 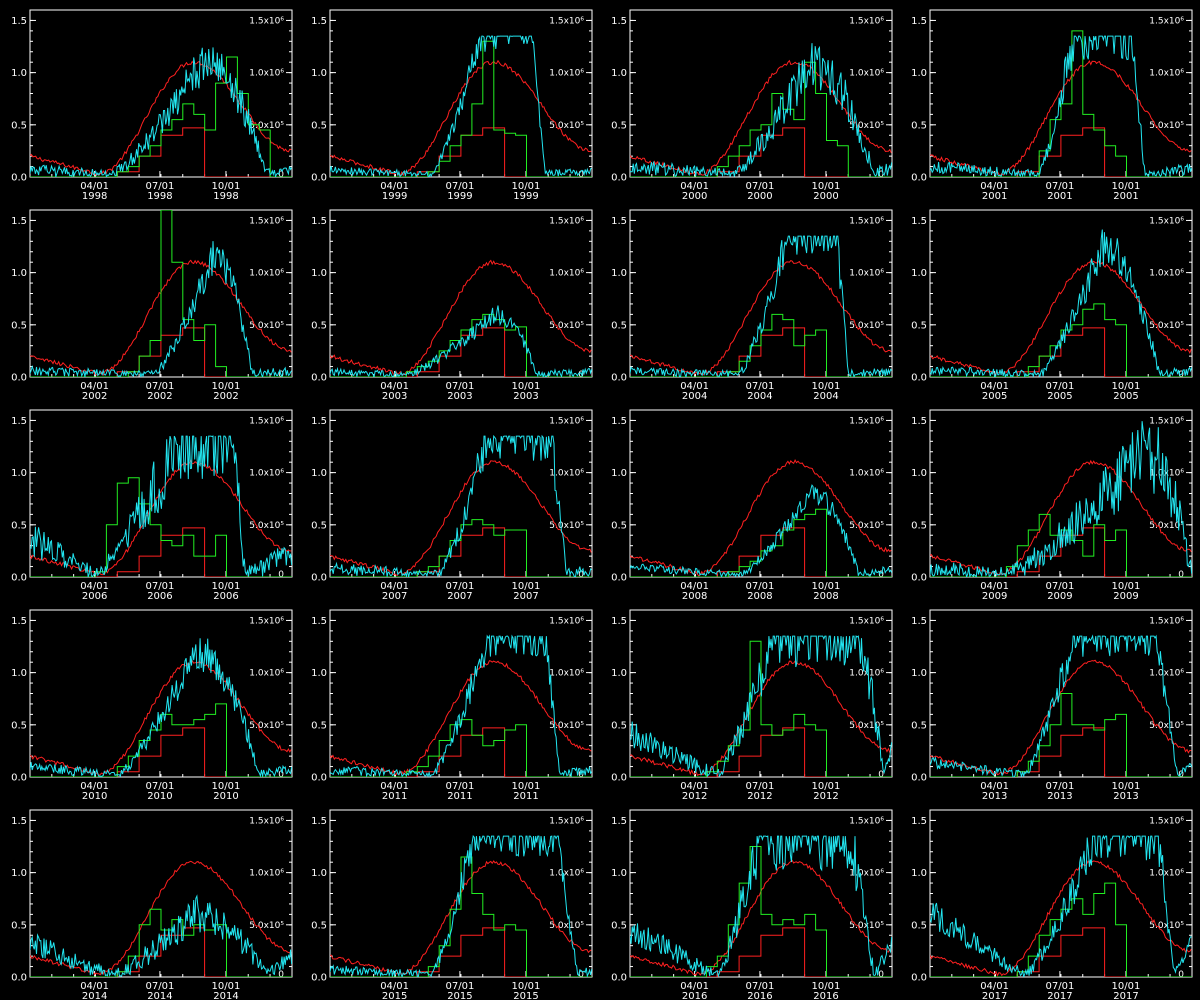 What do you see at coordinates (159, 596) in the screenshot?
I see `x-tick-year: 2006` at bounding box center [159, 596].